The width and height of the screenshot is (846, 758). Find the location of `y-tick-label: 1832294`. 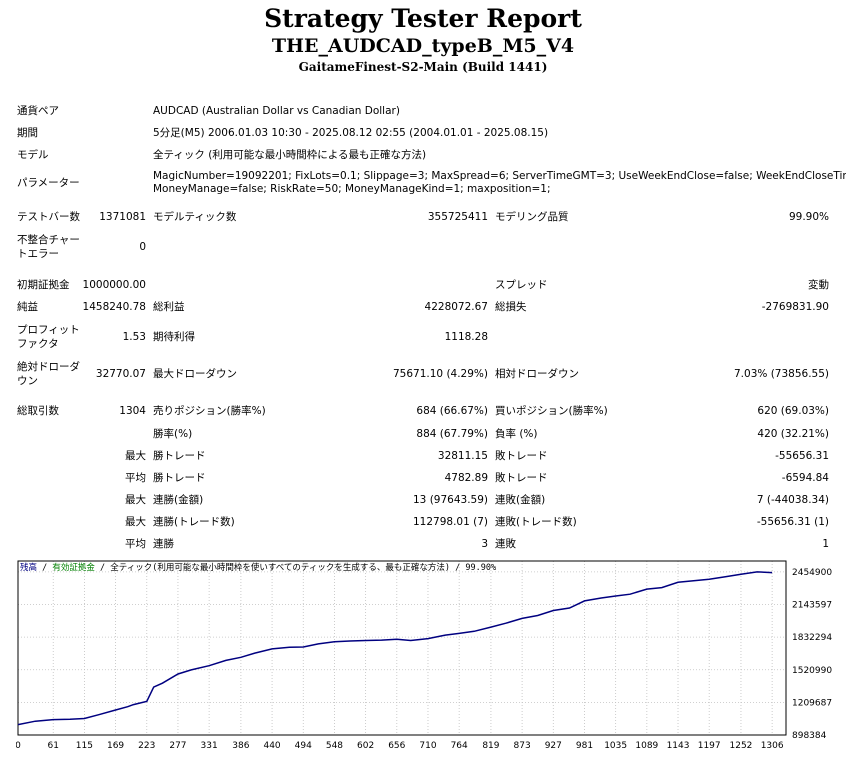

y-tick-label: 1832294 is located at coordinates (812, 638).